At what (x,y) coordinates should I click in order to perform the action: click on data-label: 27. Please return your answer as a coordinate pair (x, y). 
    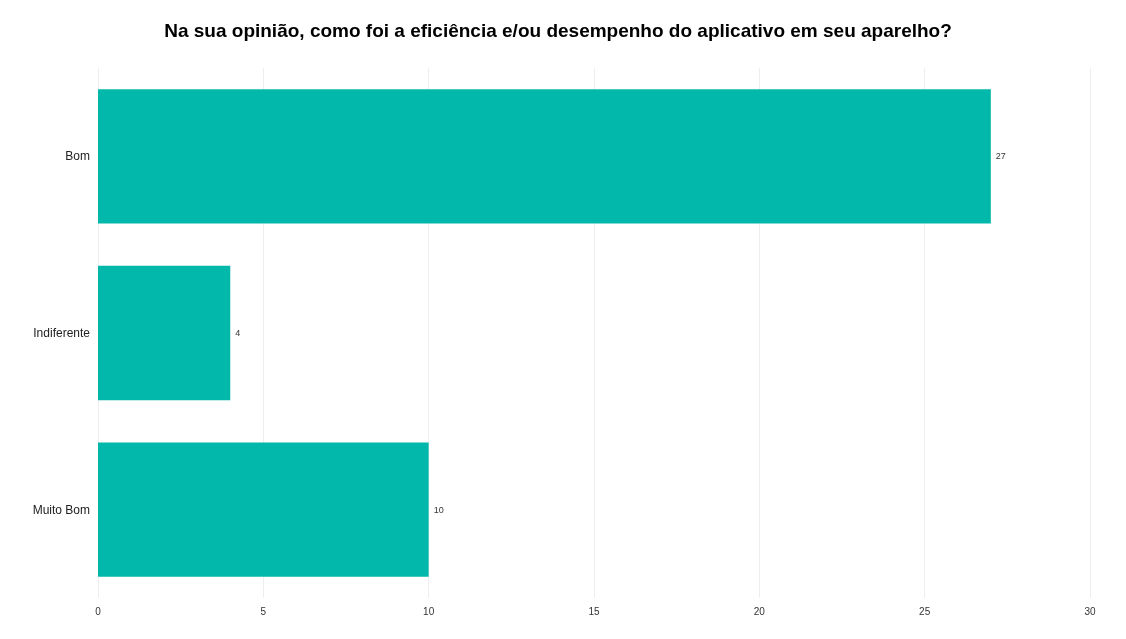
    Looking at the image, I should click on (1000, 156).